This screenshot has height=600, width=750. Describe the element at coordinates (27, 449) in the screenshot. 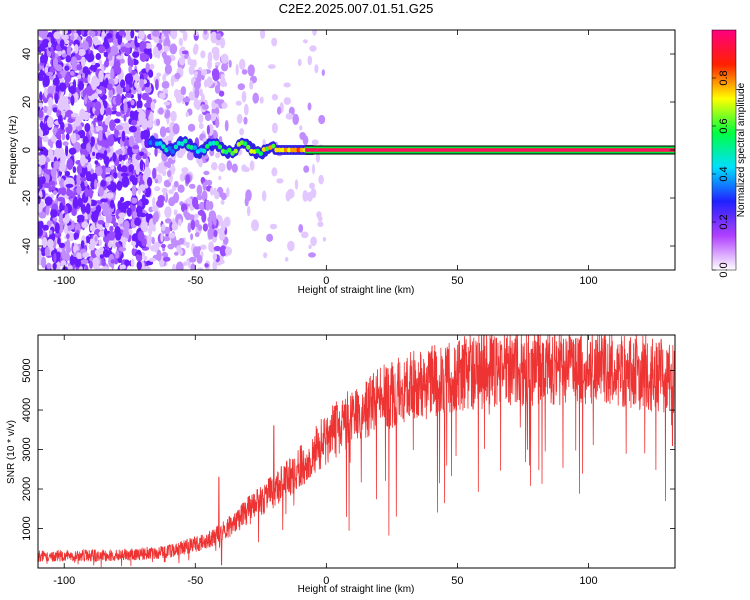

I see `y-tick-label: 3000` at that location.